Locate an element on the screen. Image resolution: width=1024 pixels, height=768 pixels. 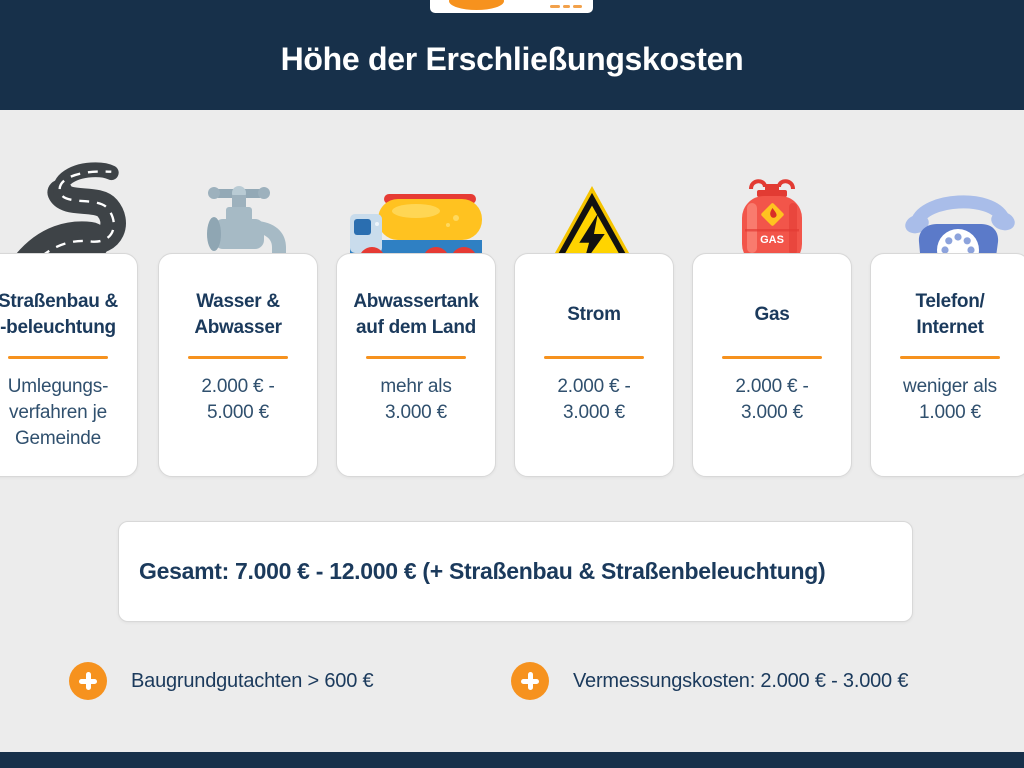
card-title: Abwassertank auf dem Land is located at coordinates (416, 315).